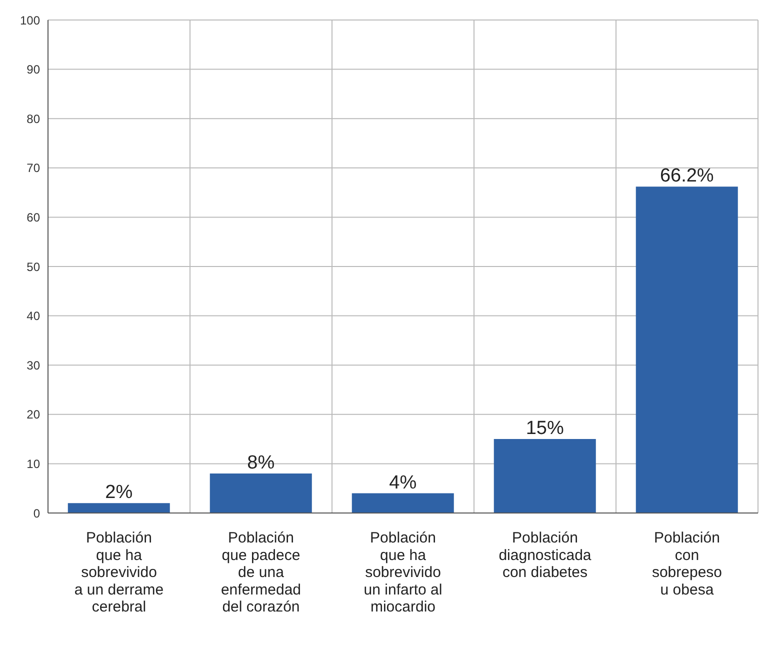  I want to click on y-tick-label: 70, so click(33, 168).